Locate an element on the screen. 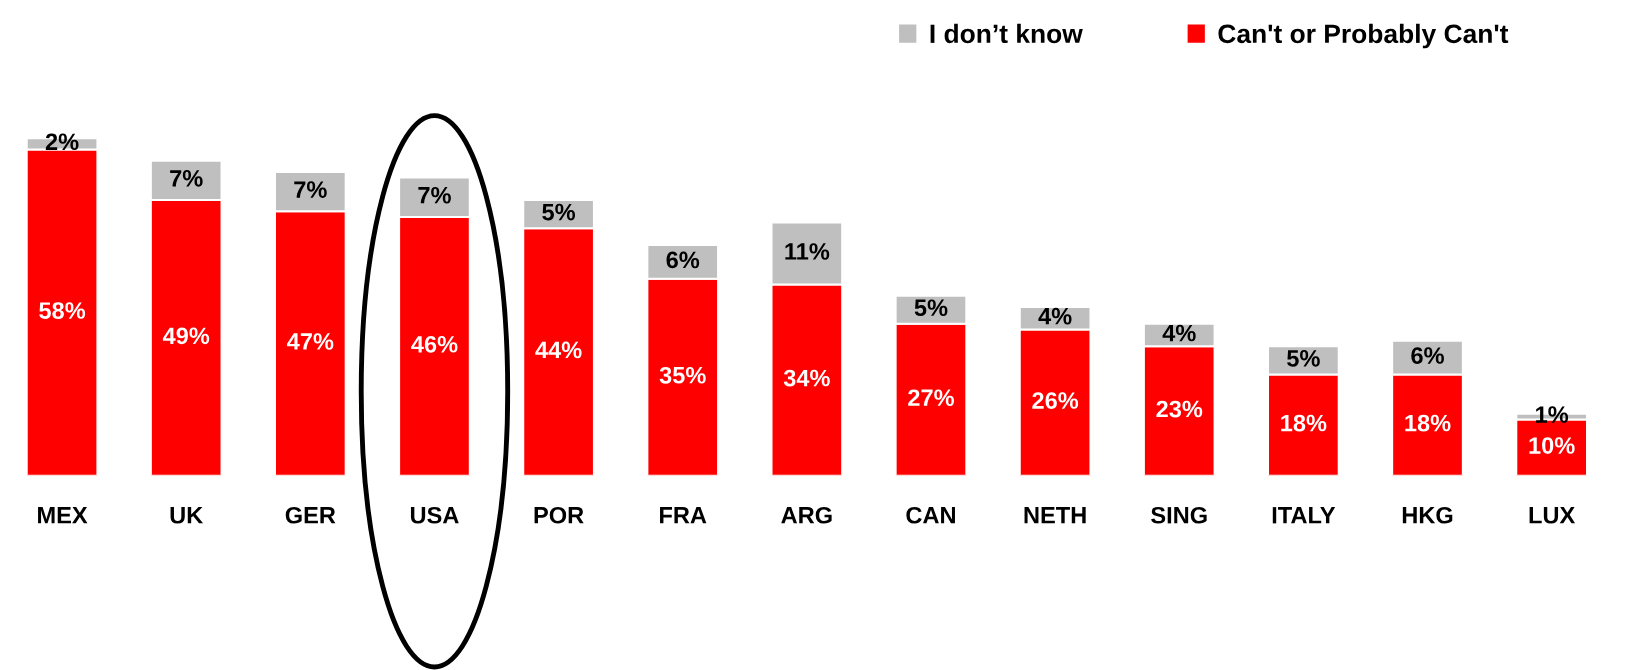 This screenshot has width=1630, height=670. data-label: 11% is located at coordinates (807, 251).